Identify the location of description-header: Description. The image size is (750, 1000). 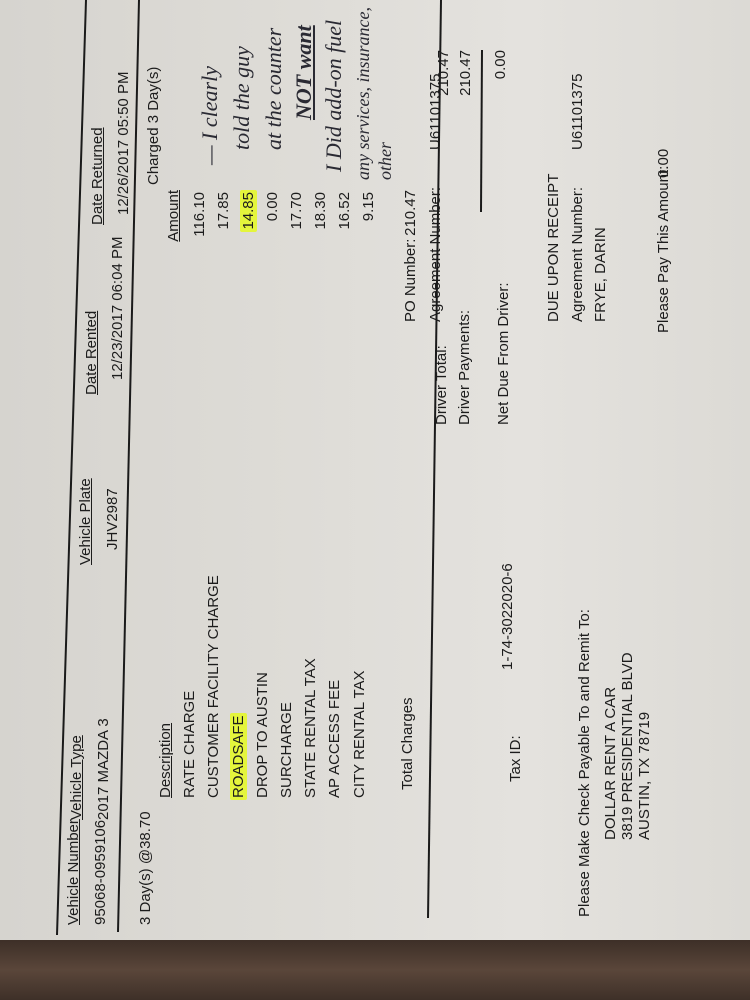
(165, 760).